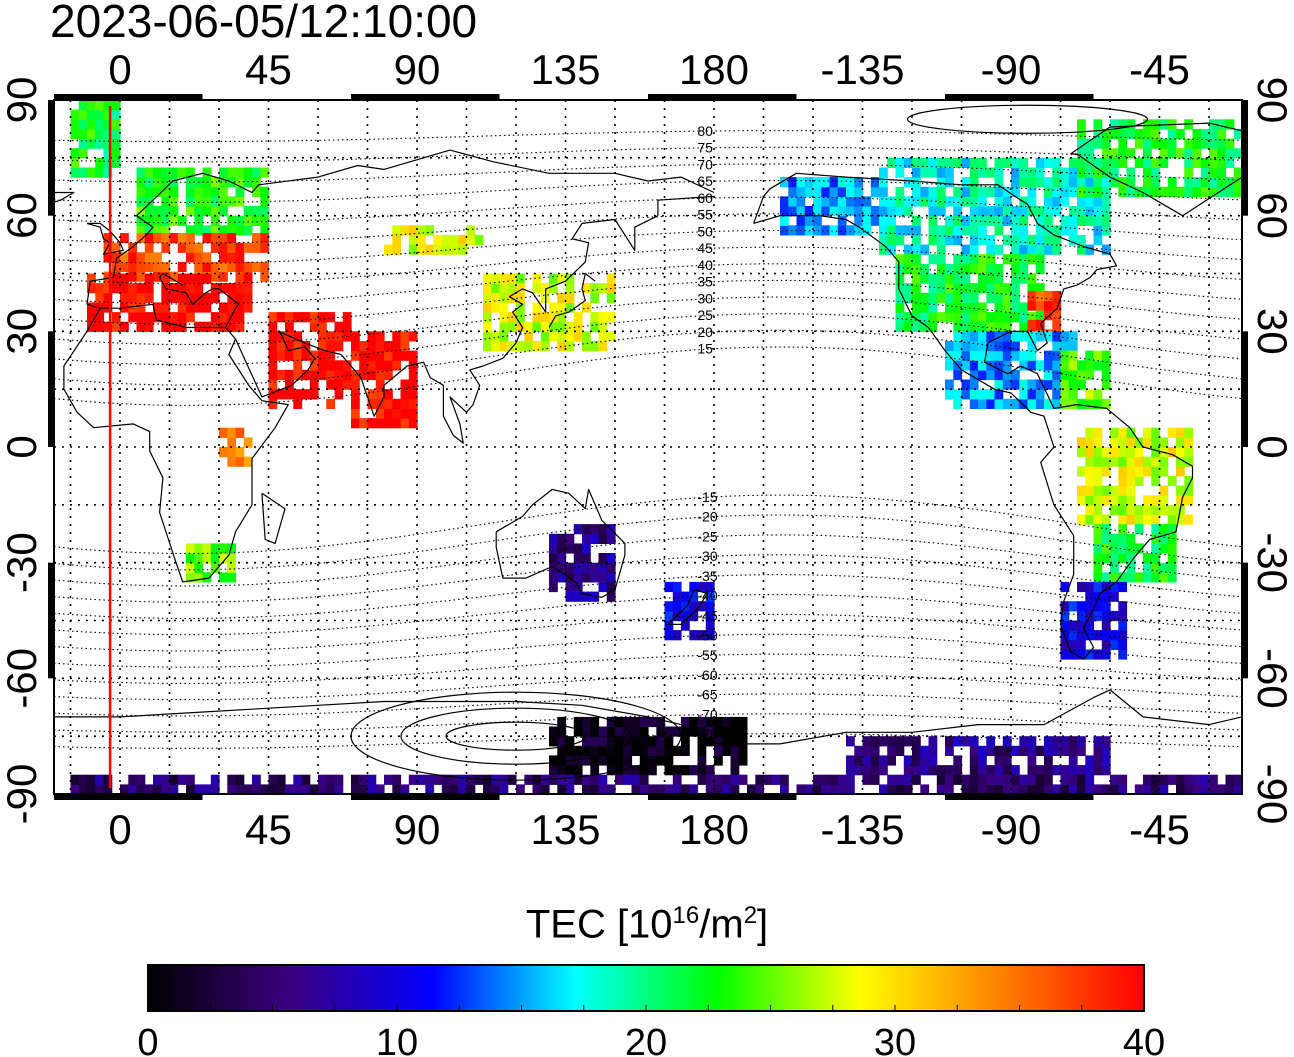 This screenshot has width=1294, height=1057. What do you see at coordinates (1271, 562) in the screenshot?
I see `lat-tick-right: -30` at bounding box center [1271, 562].